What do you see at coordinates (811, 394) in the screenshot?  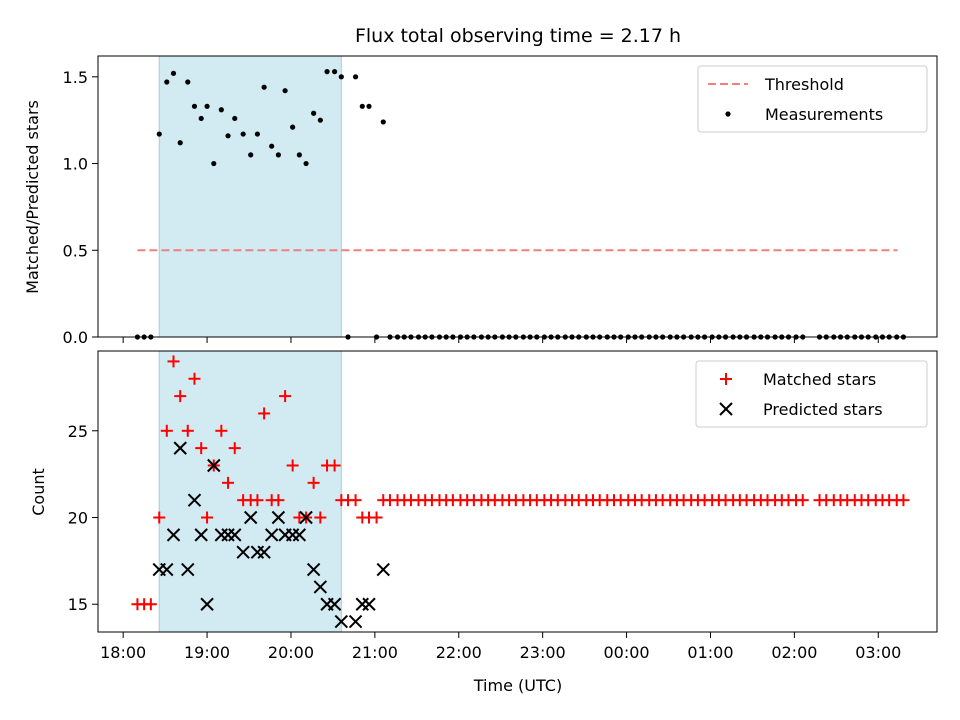 I see `bottom-legend-box` at bounding box center [811, 394].